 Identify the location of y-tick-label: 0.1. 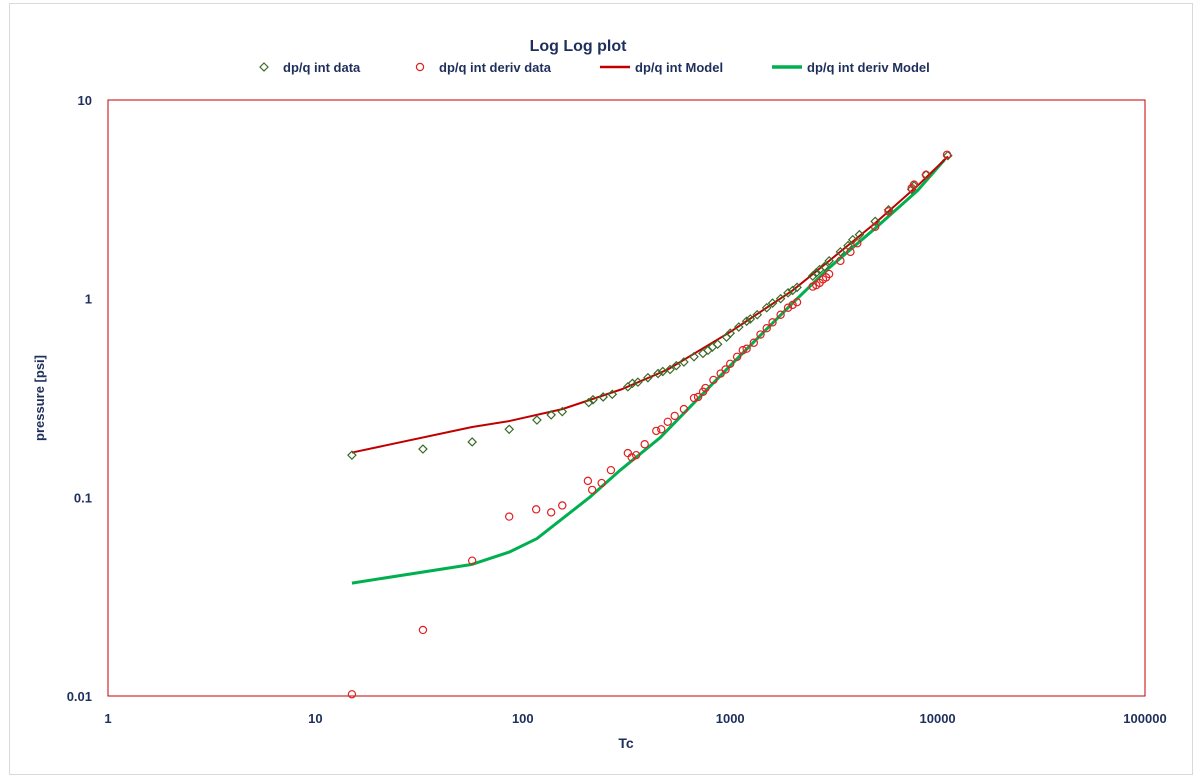
(83, 497).